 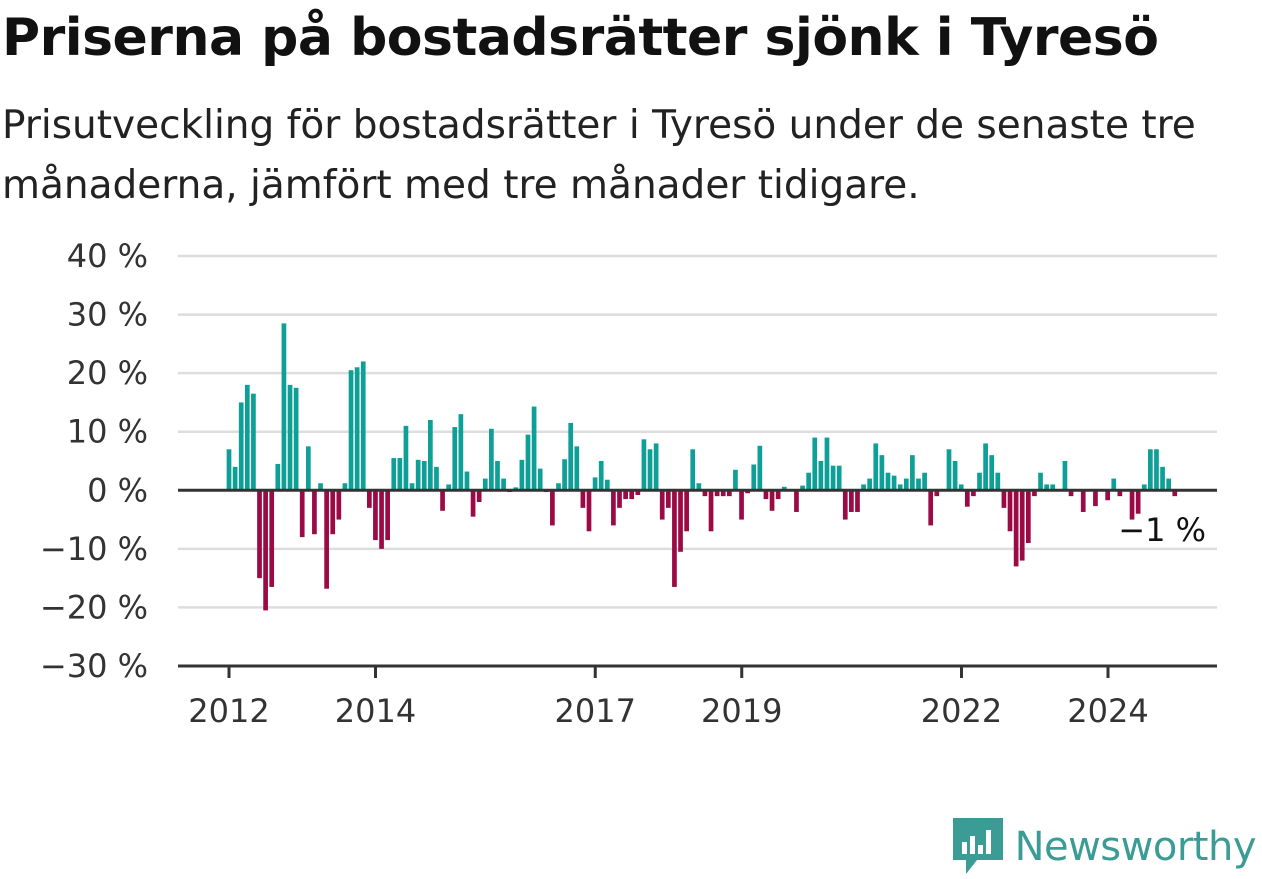 What do you see at coordinates (107, 432) in the screenshot?
I see `y-tick-label: 10 %` at bounding box center [107, 432].